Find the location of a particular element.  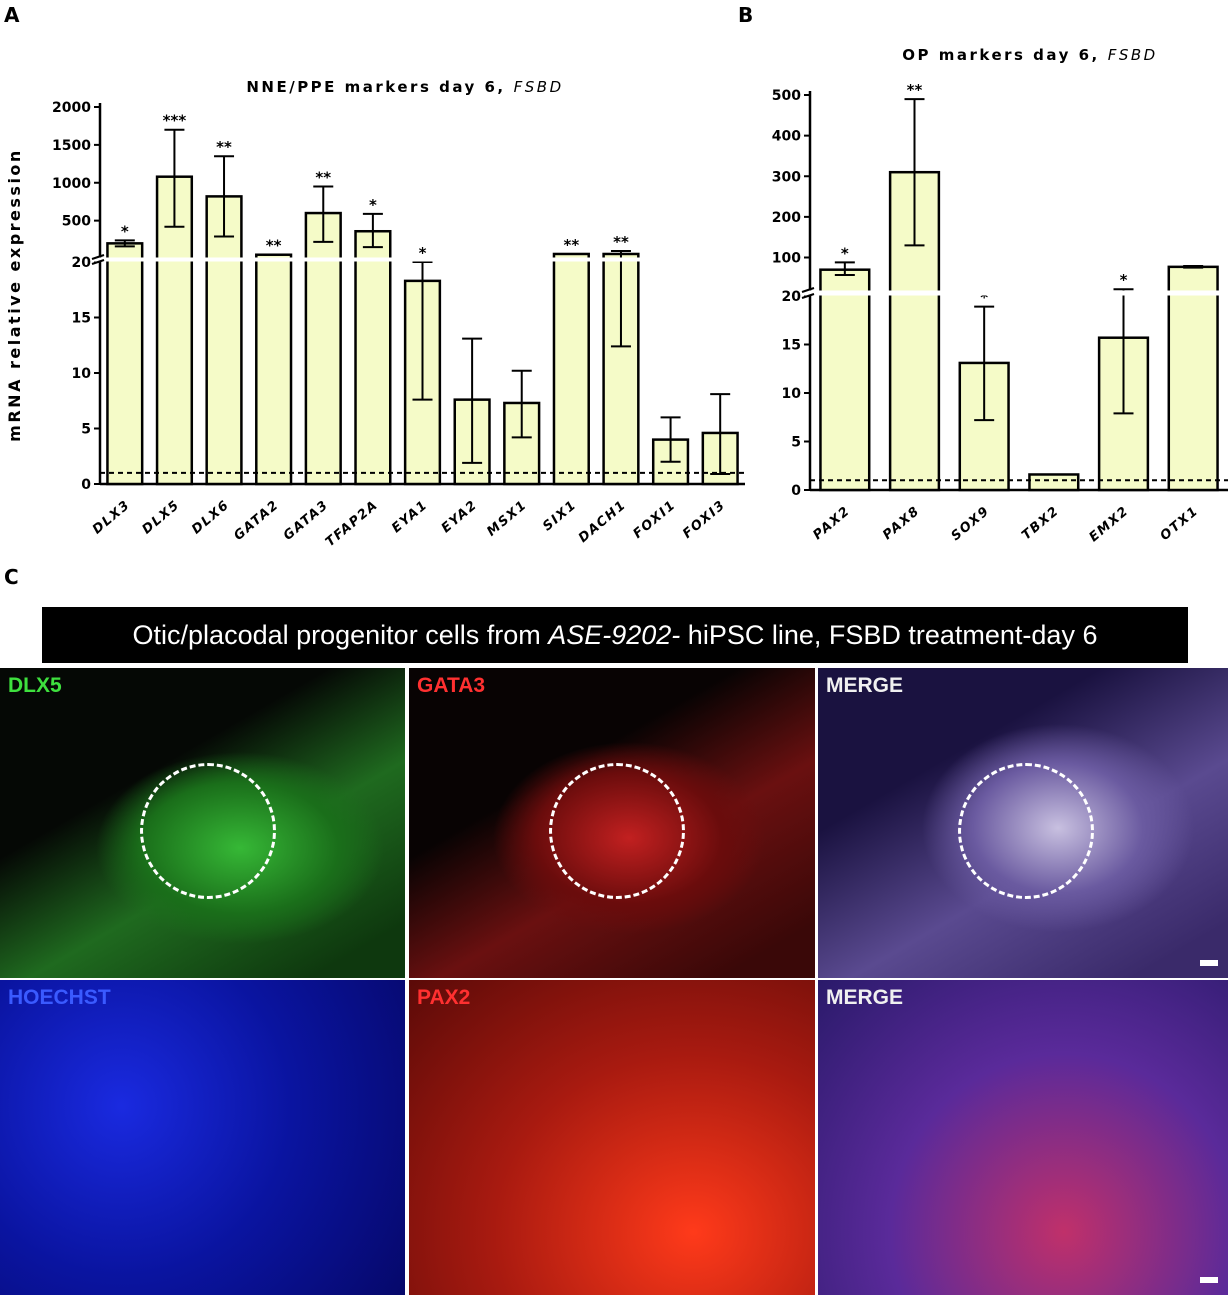

x-tick-label: EYA2 is located at coordinates (460, 517).